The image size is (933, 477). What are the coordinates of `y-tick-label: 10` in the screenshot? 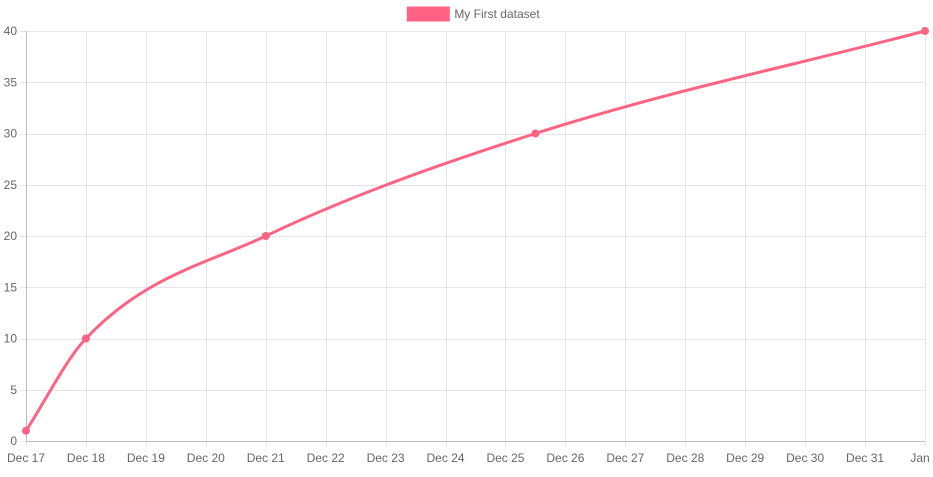 It's located at (11, 339).